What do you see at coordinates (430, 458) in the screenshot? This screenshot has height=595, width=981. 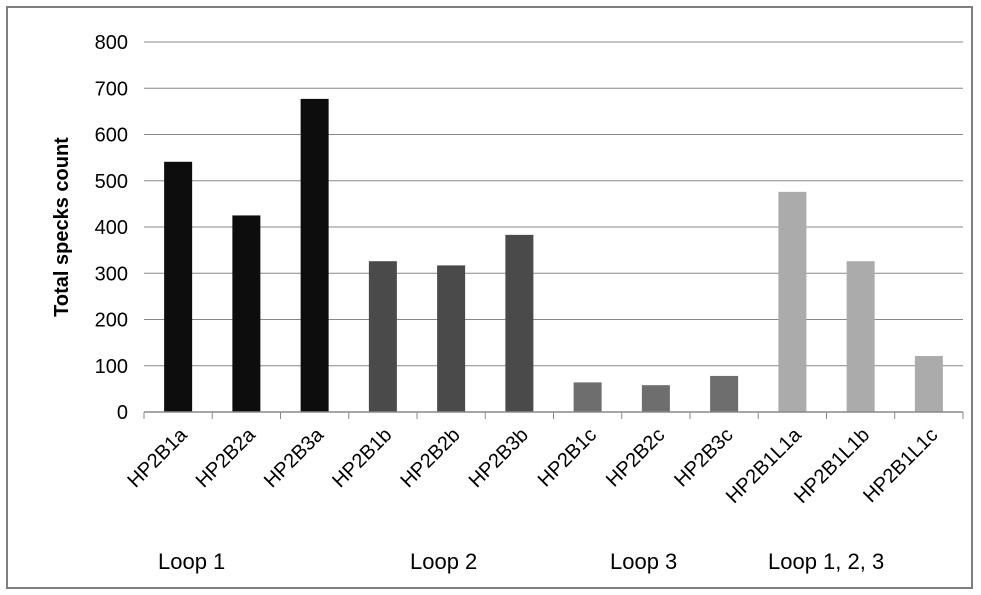 I see `x-tick-label: HP2B2b` at bounding box center [430, 458].